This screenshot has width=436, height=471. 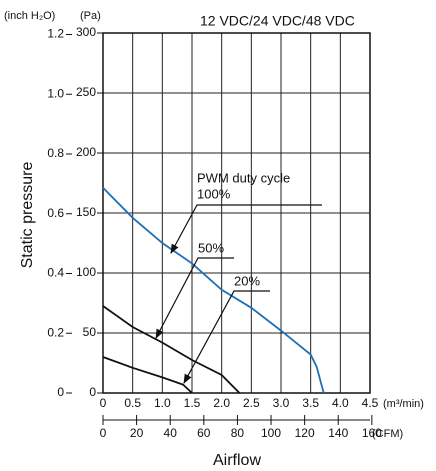 What do you see at coordinates (305, 433) in the screenshot?
I see `x2-tick-label: 120` at bounding box center [305, 433].